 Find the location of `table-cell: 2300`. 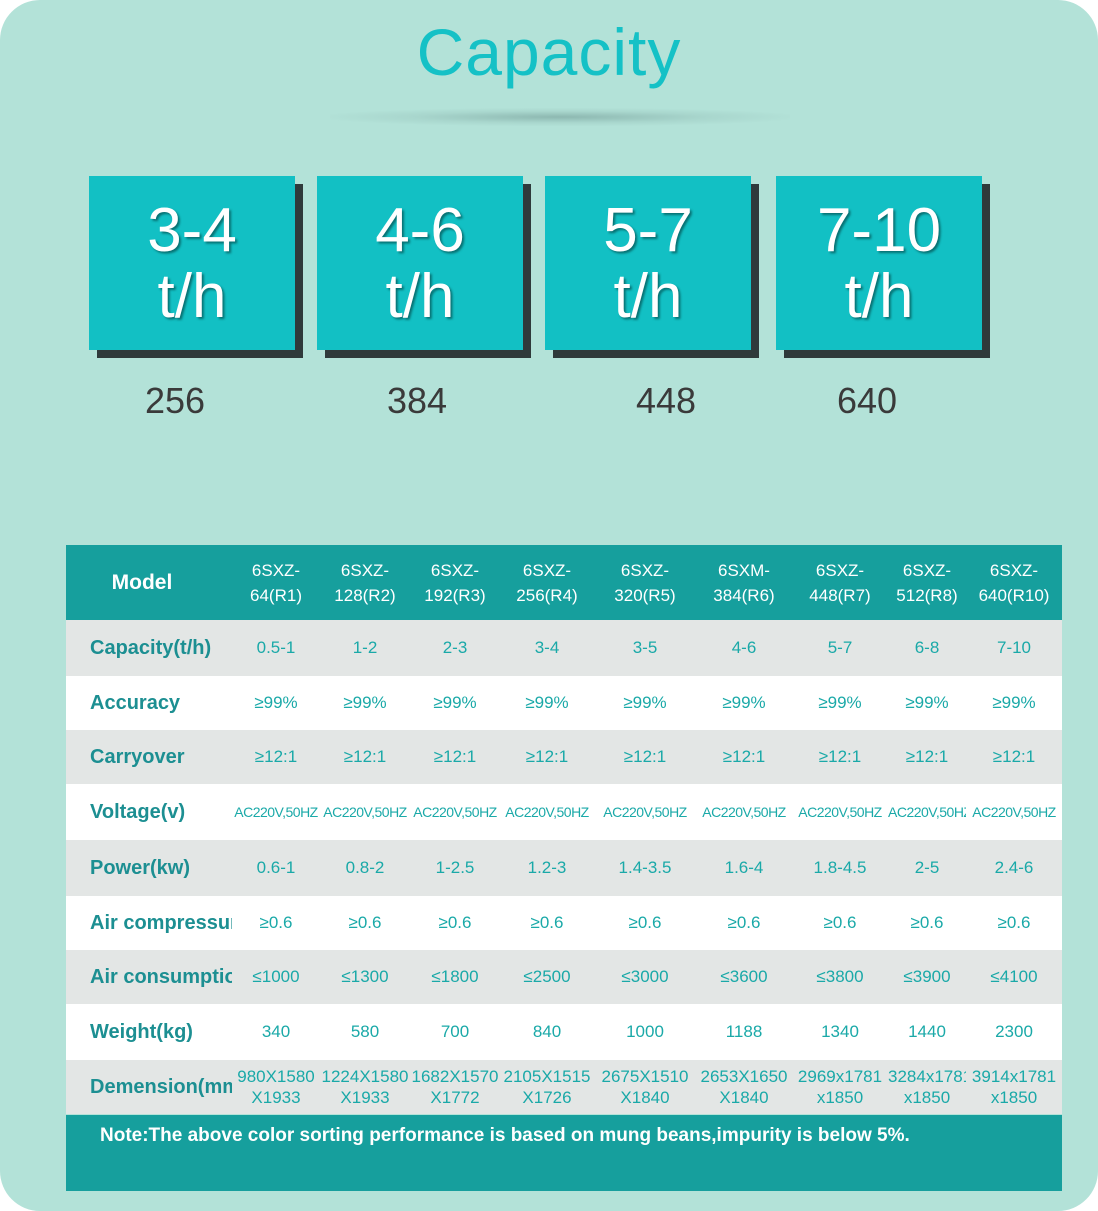

table-cell: 2300 is located at coordinates (1014, 1032).